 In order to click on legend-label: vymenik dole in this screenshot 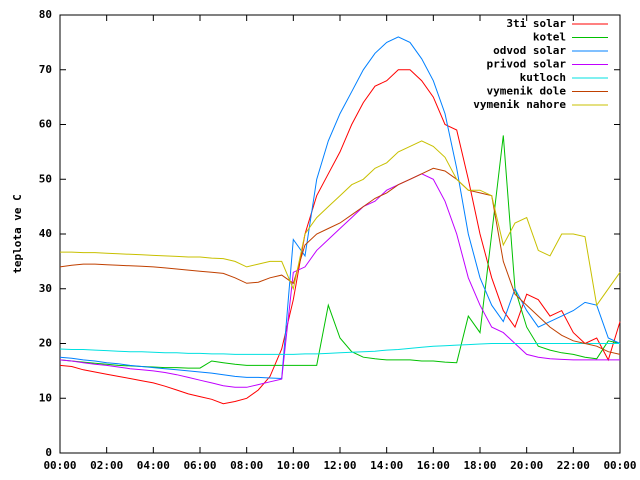, I will do `click(527, 91)`.